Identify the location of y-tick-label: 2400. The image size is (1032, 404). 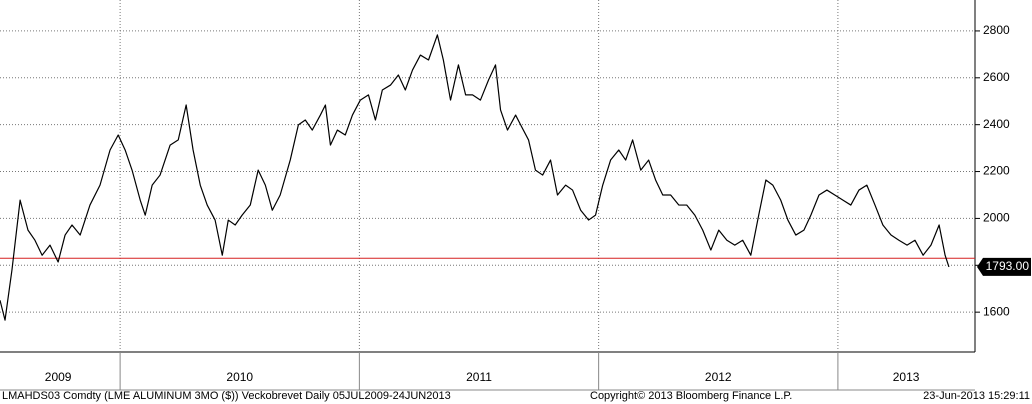
(996, 124).